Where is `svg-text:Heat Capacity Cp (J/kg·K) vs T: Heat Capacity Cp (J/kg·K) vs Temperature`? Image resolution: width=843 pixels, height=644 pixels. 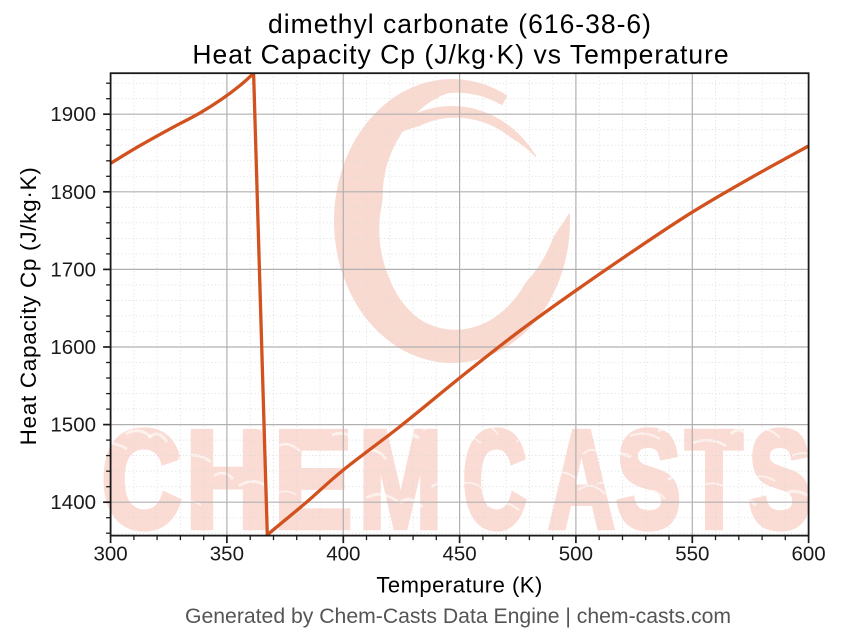
svg-text:Heat Capacity Cp (J/kg·K) vs T: Heat Capacity Cp (J/kg·K) vs Temperature is located at coordinates (460, 55).